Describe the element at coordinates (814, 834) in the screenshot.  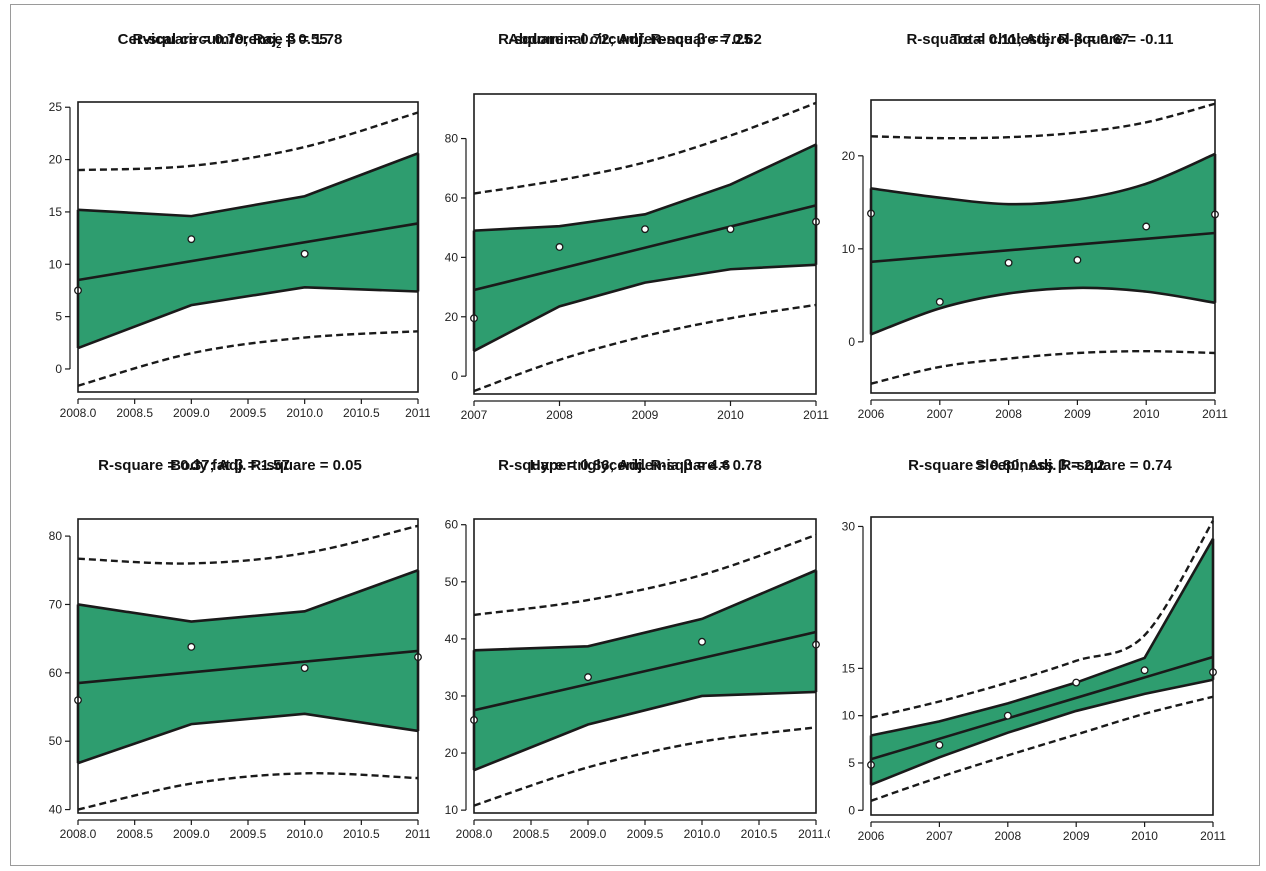
I see `x-tick-label: 2011.0` at that location.